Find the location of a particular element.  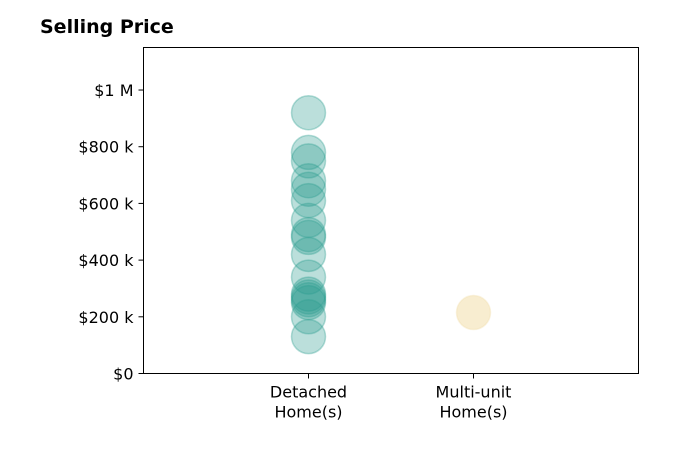

x-axis: Detached Home(s)Multi-unit Home(s) is located at coordinates (391, 397).